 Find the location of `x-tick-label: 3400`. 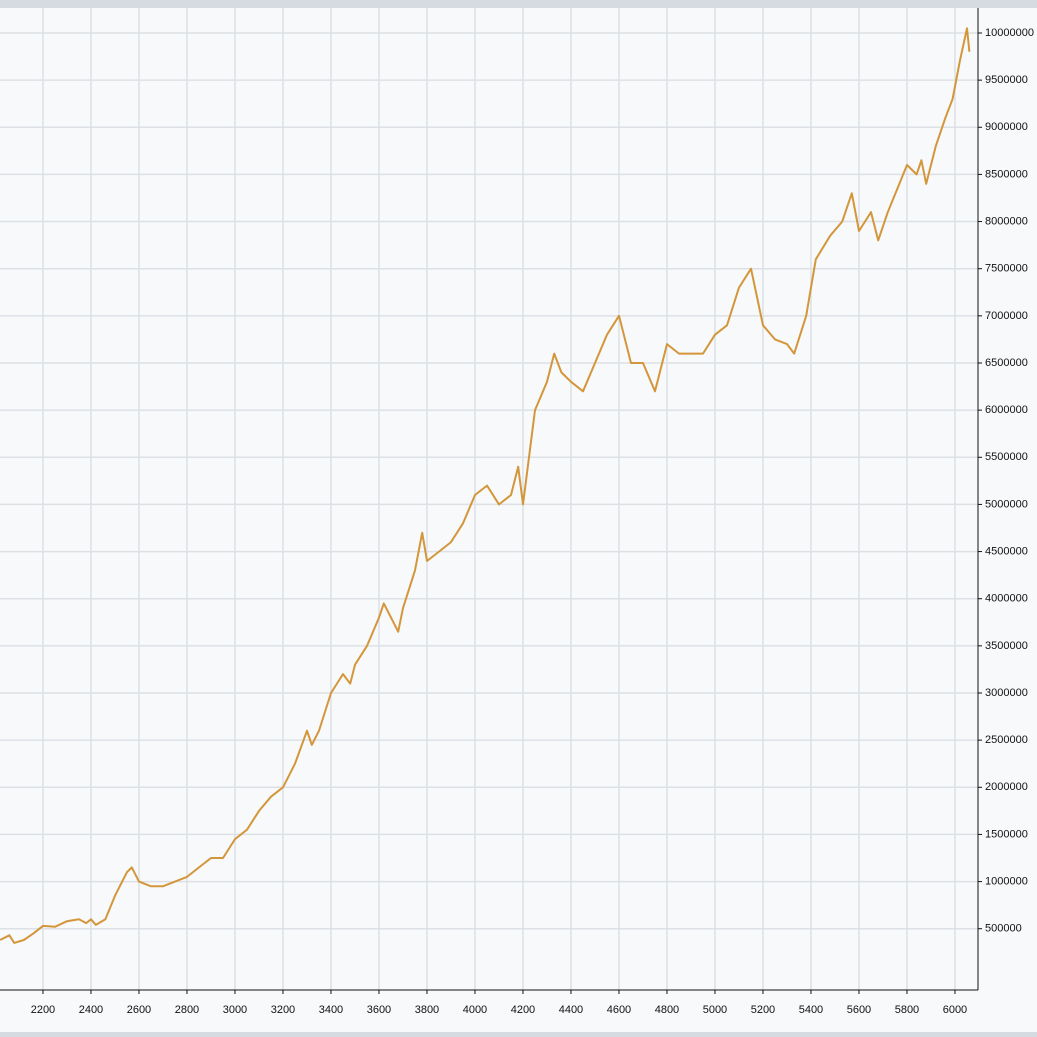

x-tick-label: 3400 is located at coordinates (331, 1010).